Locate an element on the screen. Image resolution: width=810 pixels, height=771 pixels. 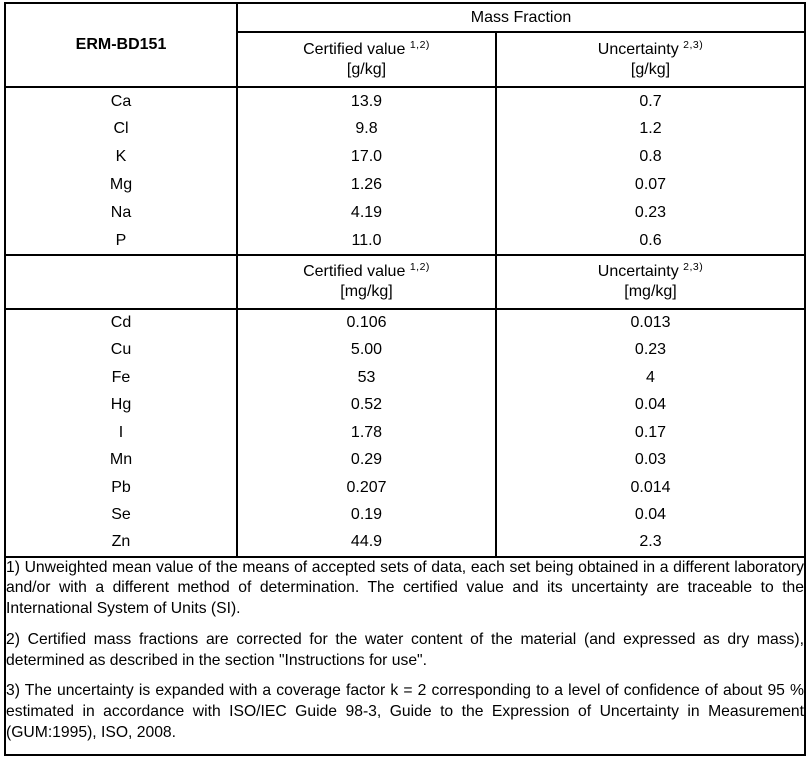
element-cell: Na is located at coordinates (121, 213).